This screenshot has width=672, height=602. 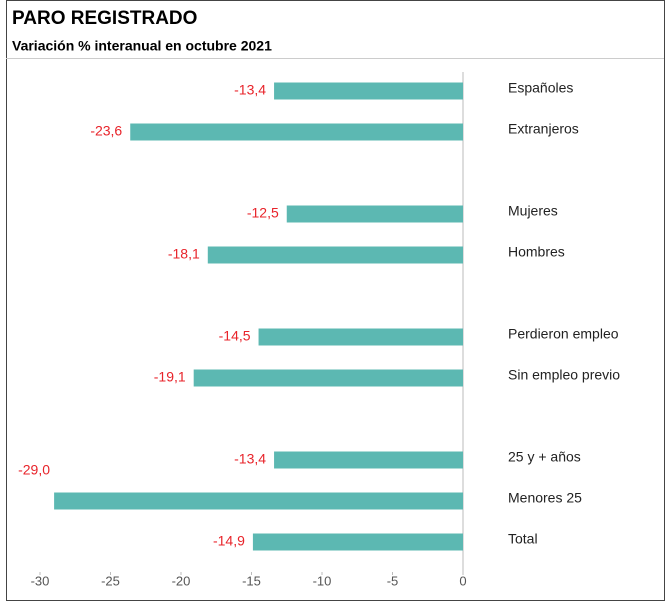 I want to click on x-tick-label: -20, so click(x=181, y=580).